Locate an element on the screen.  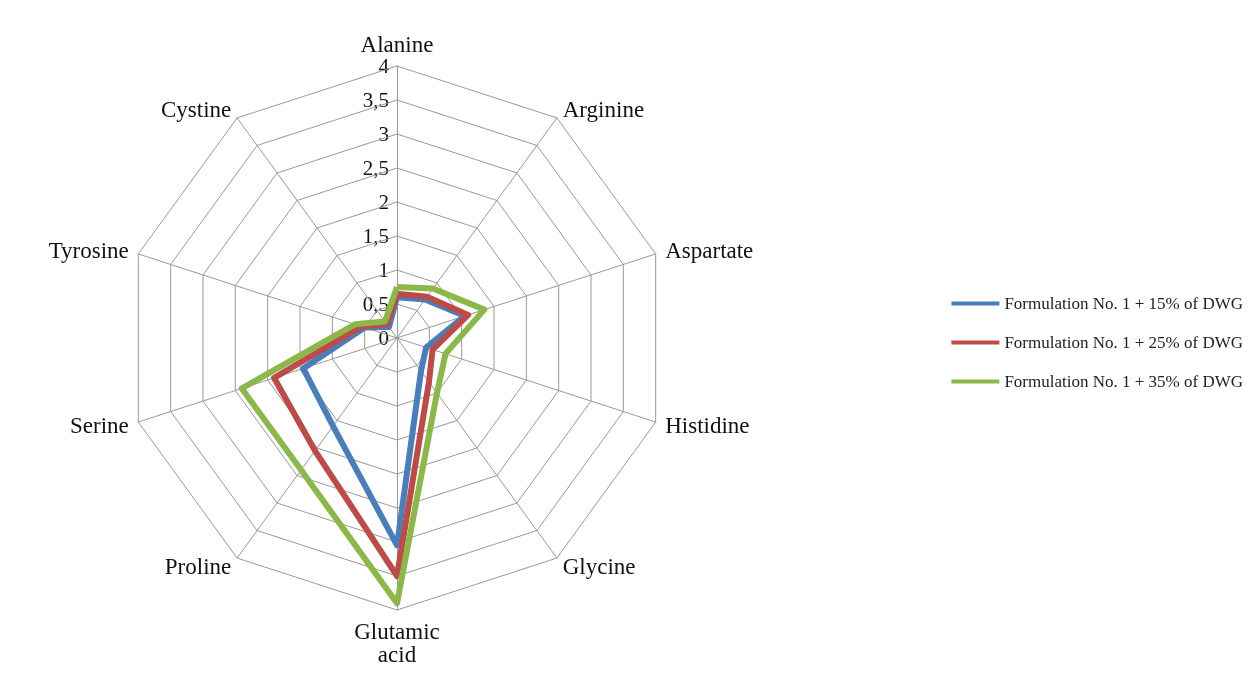
spoke-label: Glutamic acid is located at coordinates (397, 643).